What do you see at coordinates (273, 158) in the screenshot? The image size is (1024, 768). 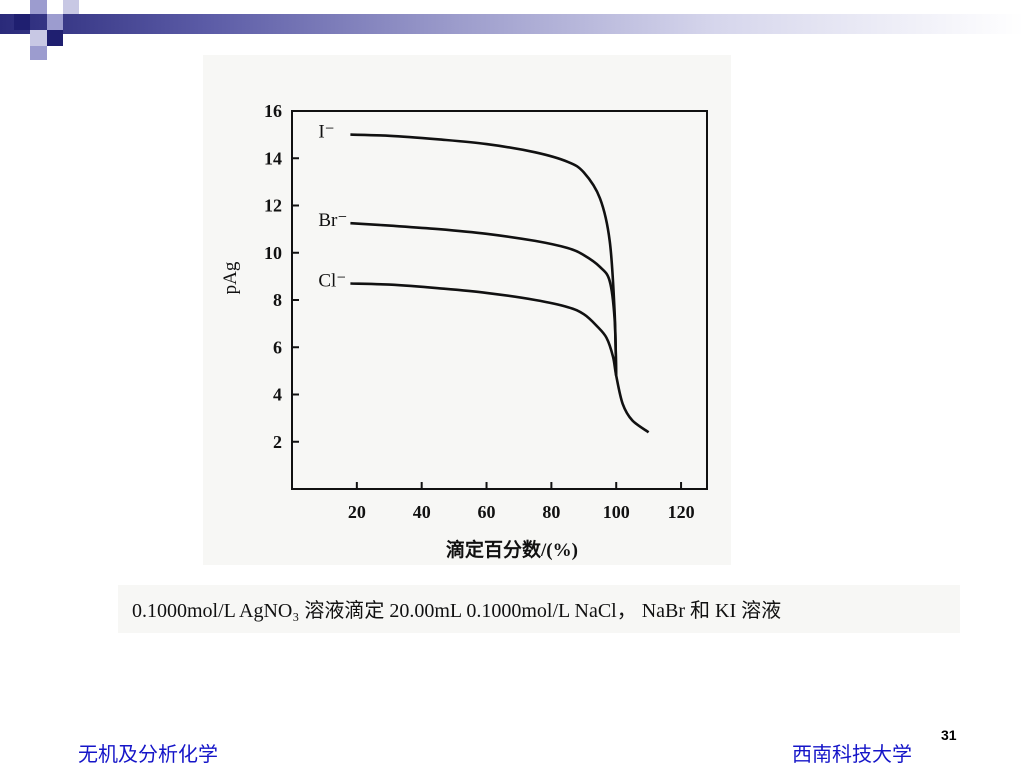 I see `y-tick-label: 14` at bounding box center [273, 158].